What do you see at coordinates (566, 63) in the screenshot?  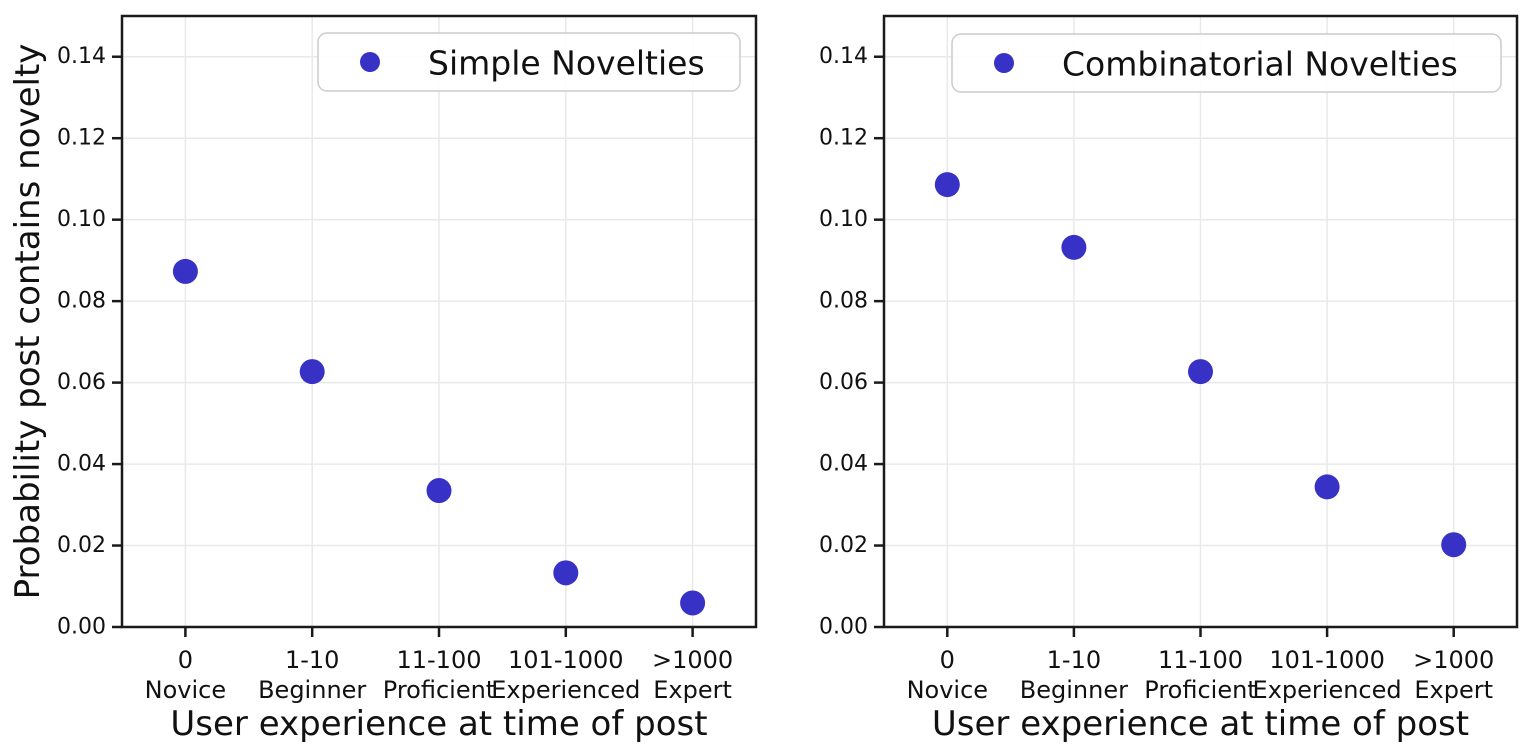 I see `legend-label: Simple Novelties` at bounding box center [566, 63].